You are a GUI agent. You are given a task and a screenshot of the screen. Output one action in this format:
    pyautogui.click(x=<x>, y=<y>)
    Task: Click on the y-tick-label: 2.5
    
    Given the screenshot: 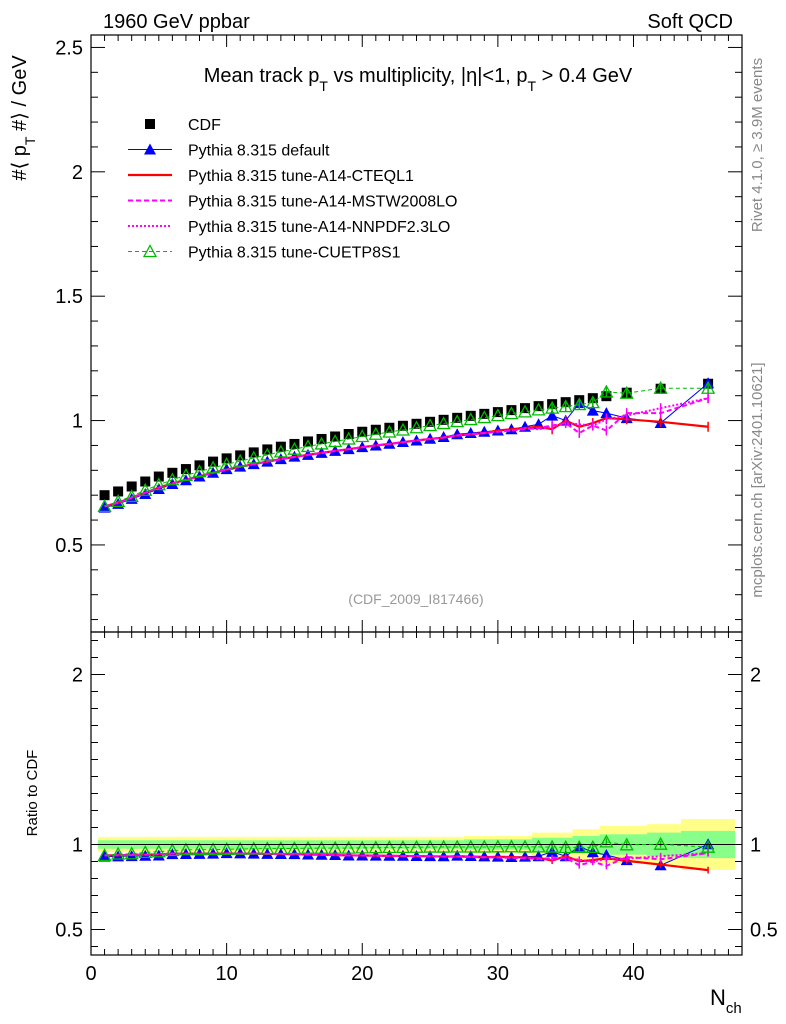 What is the action you would take?
    pyautogui.click(x=69, y=48)
    